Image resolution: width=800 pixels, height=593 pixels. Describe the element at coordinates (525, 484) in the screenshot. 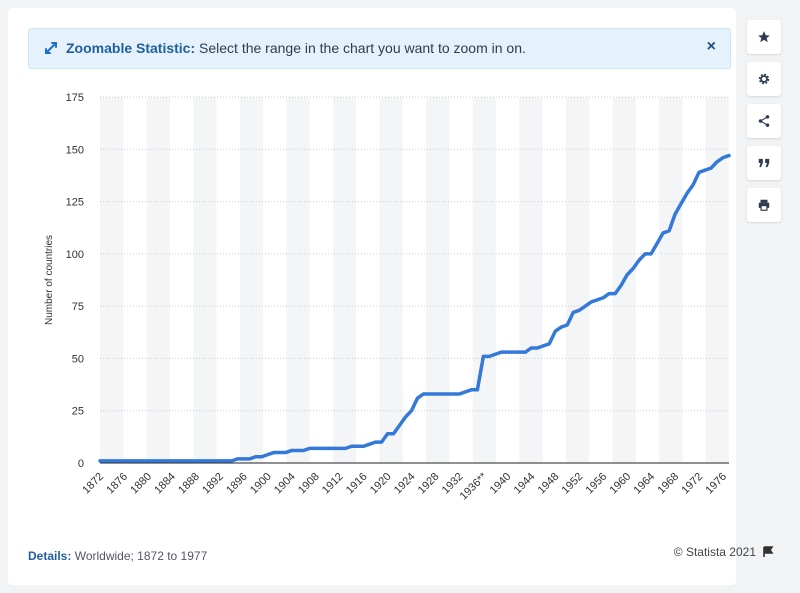

I see `x-tick-label: 1944` at that location.